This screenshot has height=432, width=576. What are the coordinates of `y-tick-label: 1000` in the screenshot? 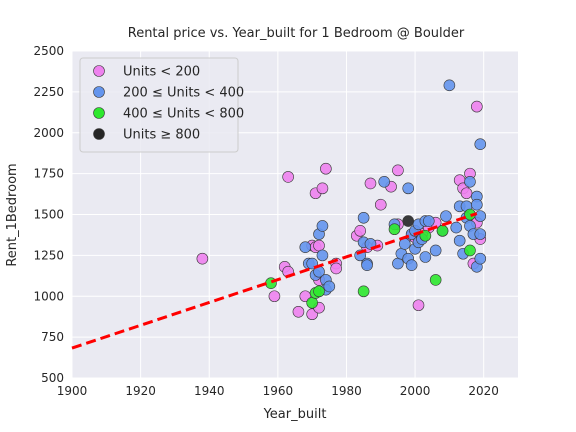 It's located at (48, 296).